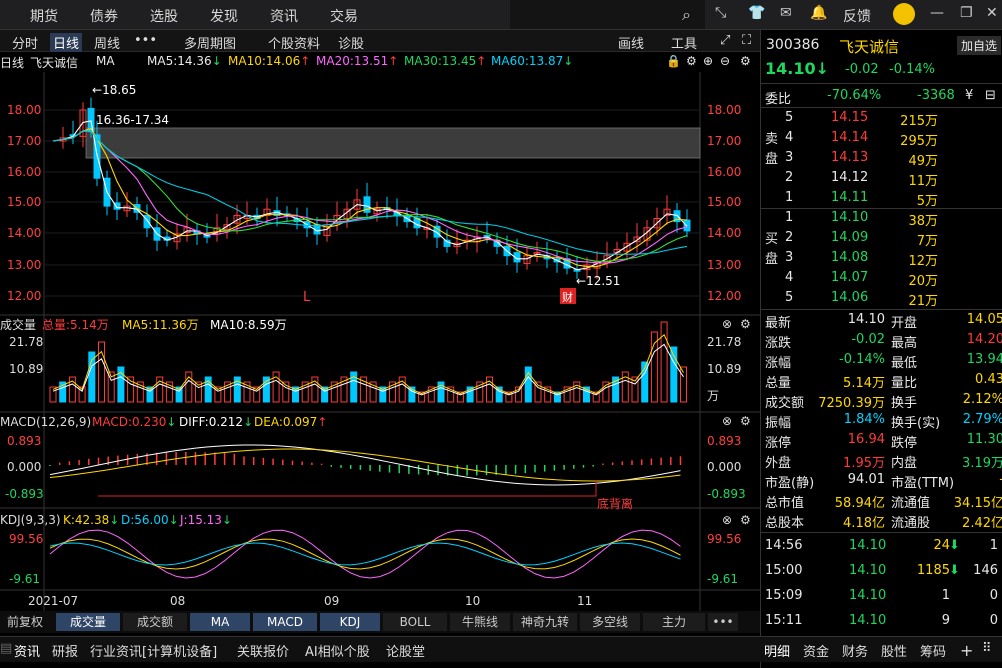 Image resolution: width=1002 pixels, height=668 pixels. I want to click on nav-stock-picker: 选股, so click(164, 17).